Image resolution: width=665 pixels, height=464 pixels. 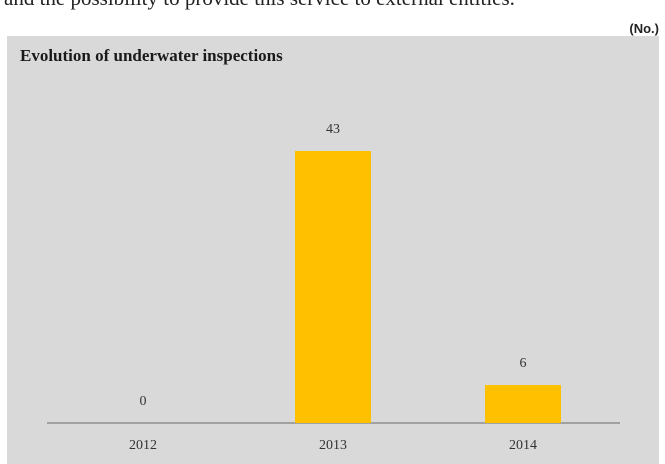 What do you see at coordinates (523, 404) in the screenshot?
I see `bar-2014` at bounding box center [523, 404].